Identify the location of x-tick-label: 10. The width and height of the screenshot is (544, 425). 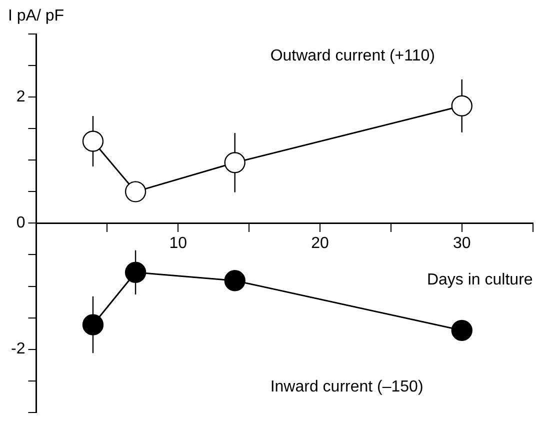
(178, 243).